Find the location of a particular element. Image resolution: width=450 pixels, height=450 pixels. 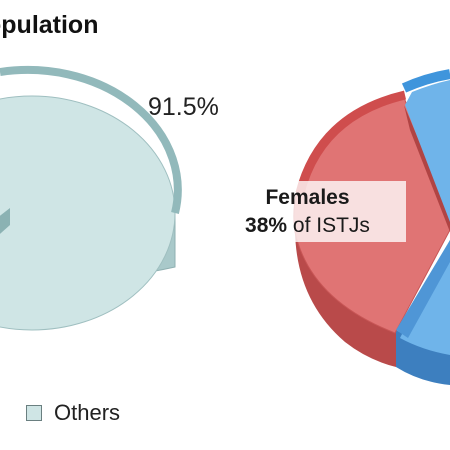

slice-females-rim is located at coordinates (351, 142).